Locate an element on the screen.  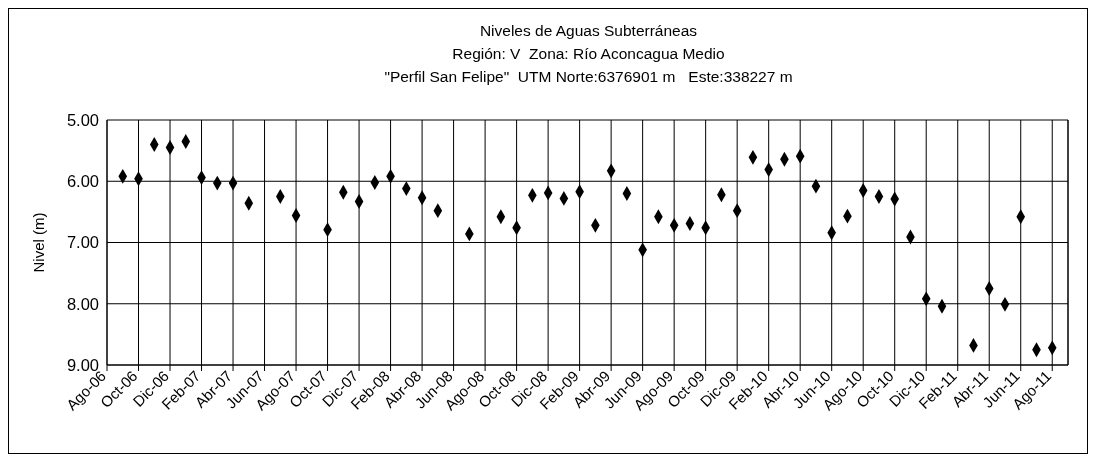
y-axis-title: Nivel (m) is located at coordinates (39, 242).